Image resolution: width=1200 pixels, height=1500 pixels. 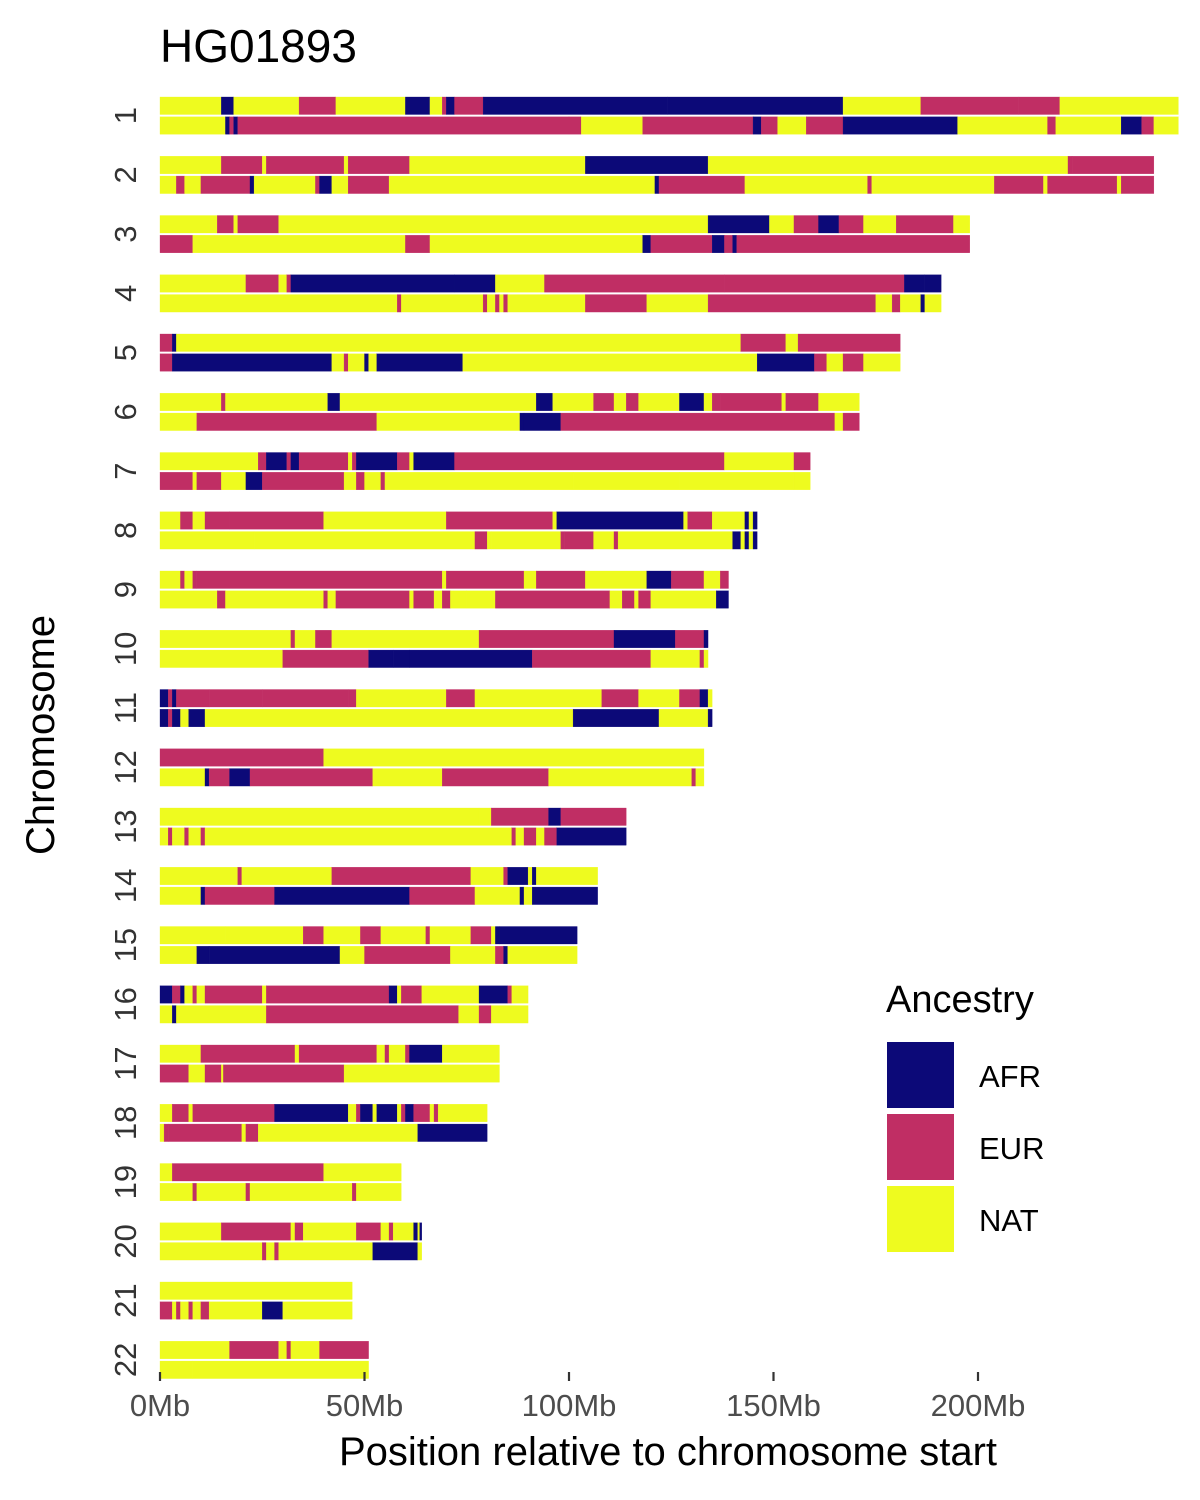 I want to click on segment-chr7-hap2-afr, so click(x=254, y=481).